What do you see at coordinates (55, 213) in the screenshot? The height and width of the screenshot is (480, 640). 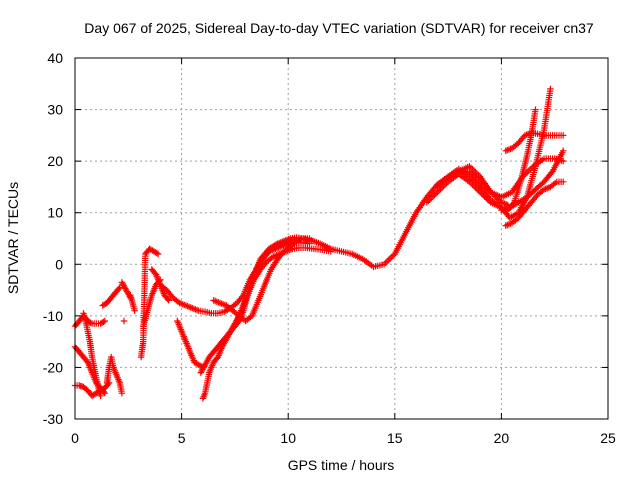 I see `y-tick-label: 10` at bounding box center [55, 213].